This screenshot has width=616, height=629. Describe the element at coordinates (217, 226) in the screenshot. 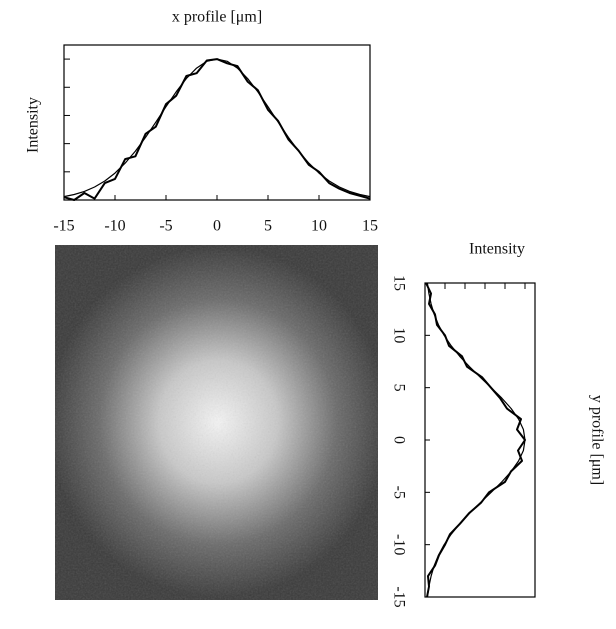

I see `x-tick-label: 0` at that location.